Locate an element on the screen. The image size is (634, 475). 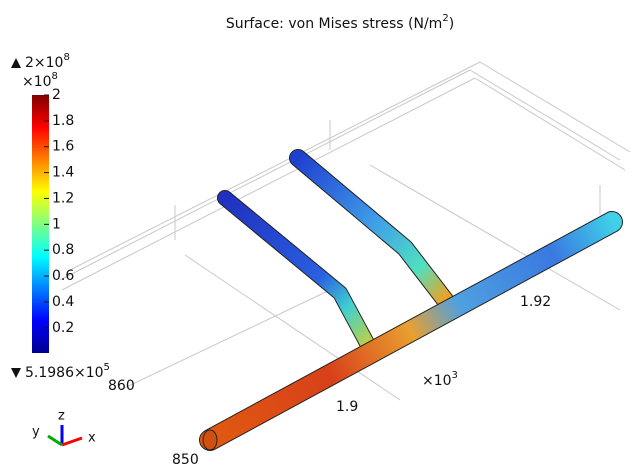
min-text: 5.1986×10 is located at coordinates (64, 373).